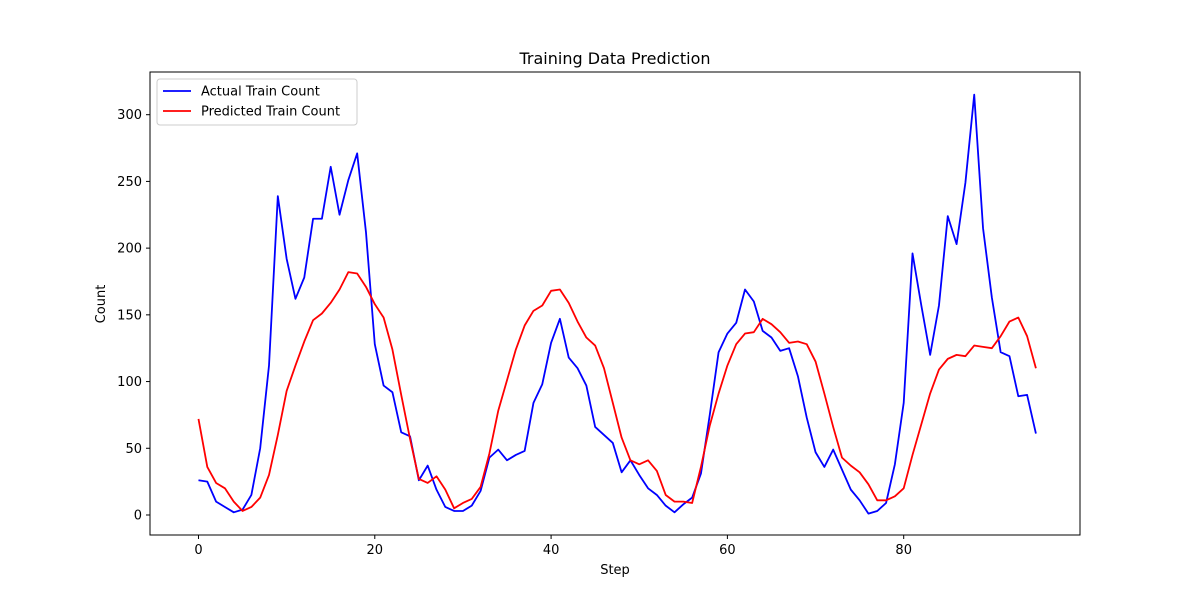 The height and width of the screenshot is (600, 1200). Describe the element at coordinates (727, 550) in the screenshot. I see `x-tick-label: 60` at that location.